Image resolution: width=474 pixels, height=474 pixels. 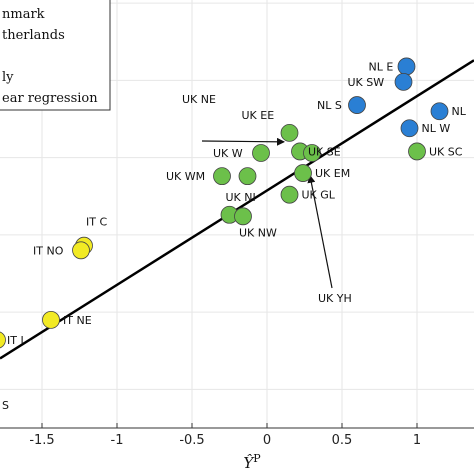 What do you see at coordinates (15, 340) in the screenshot?
I see `point-label: IT I` at bounding box center [15, 340].